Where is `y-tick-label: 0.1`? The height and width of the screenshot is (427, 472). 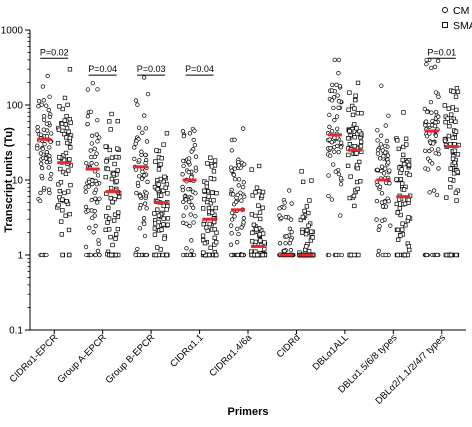
y-tick-label: 0.1 is located at coordinates (16, 331).